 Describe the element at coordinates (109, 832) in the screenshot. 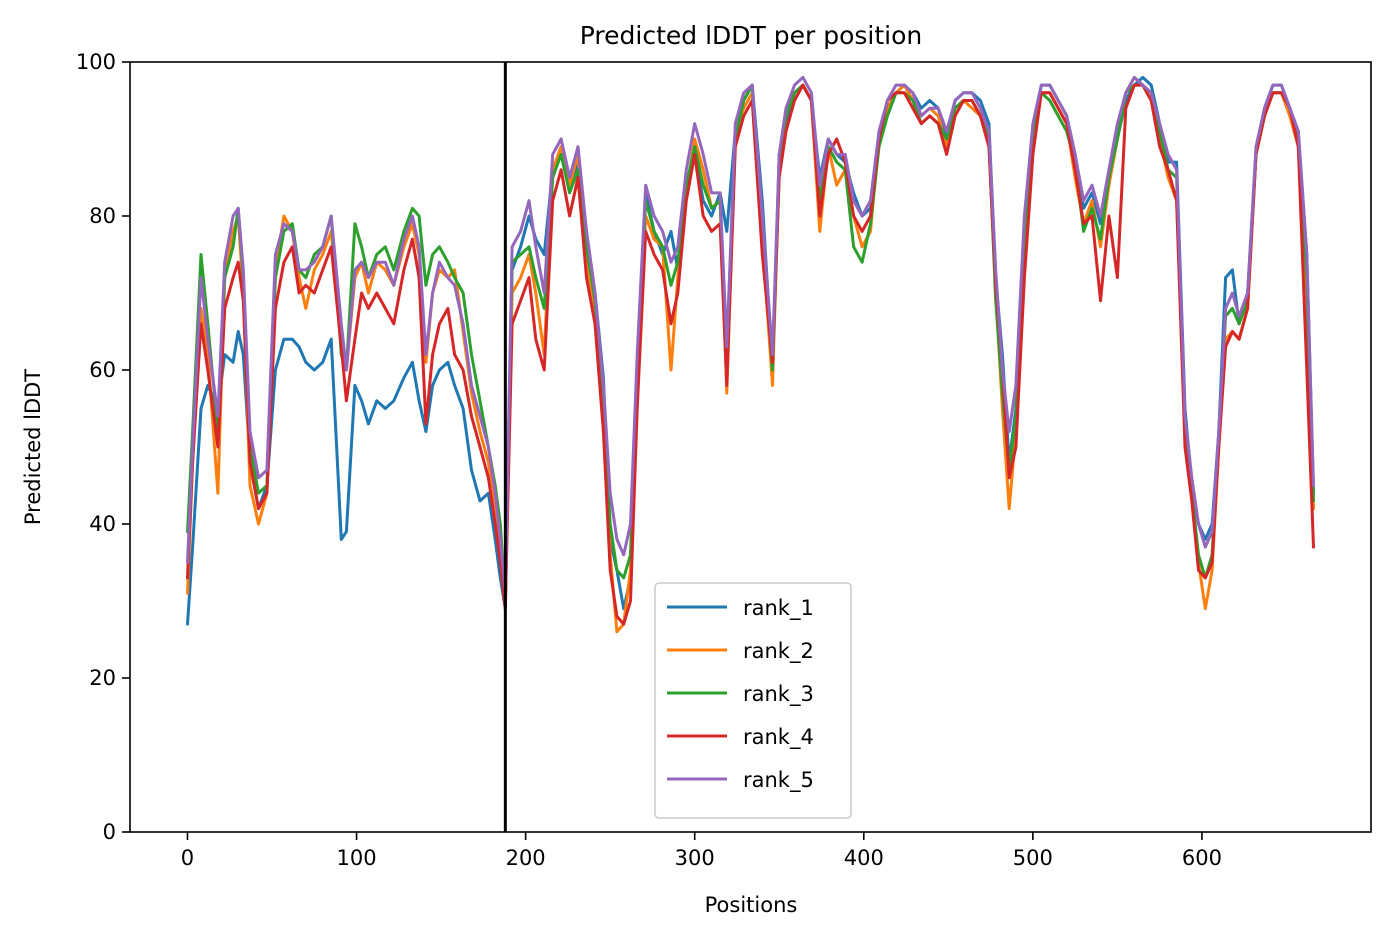

I see `y-tick-label: 0` at that location.